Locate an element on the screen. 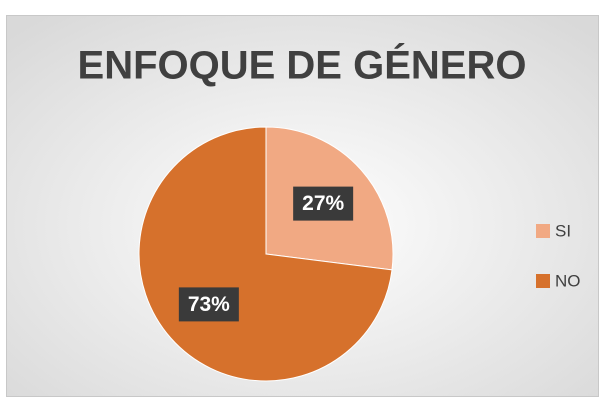 This screenshot has height=403, width=605. data-label: 27% is located at coordinates (323, 203).